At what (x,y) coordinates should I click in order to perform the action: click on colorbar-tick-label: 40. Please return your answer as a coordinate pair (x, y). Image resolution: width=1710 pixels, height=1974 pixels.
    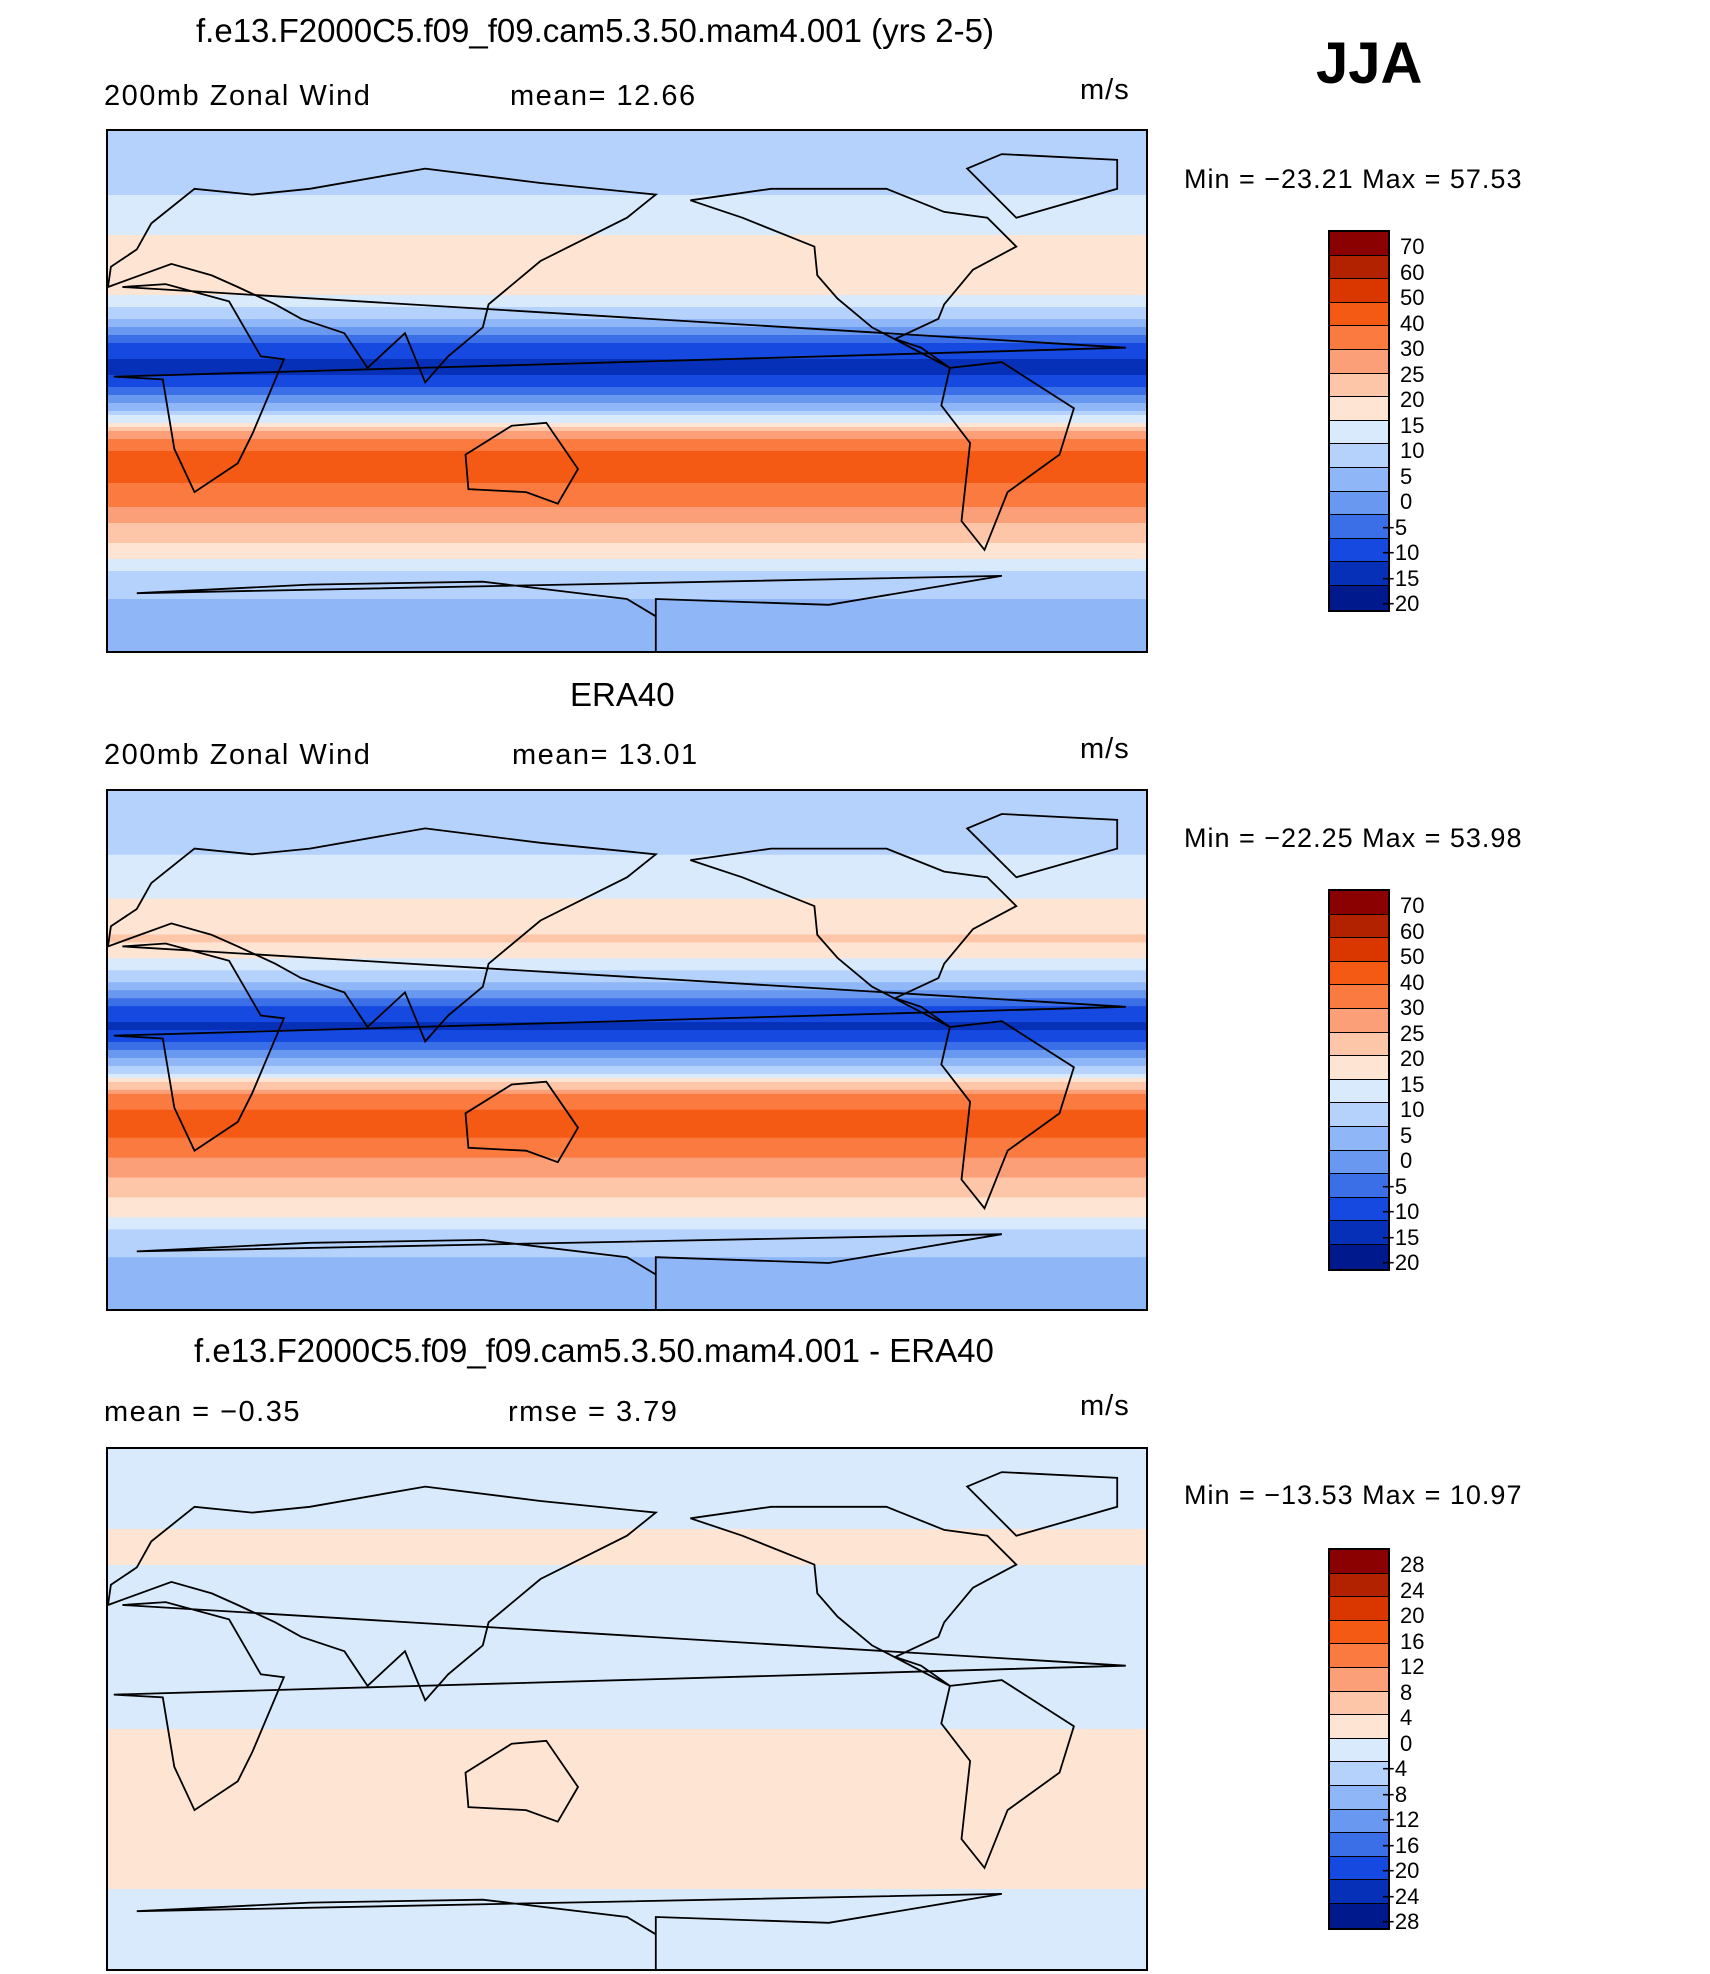
    Looking at the image, I should click on (1412, 982).